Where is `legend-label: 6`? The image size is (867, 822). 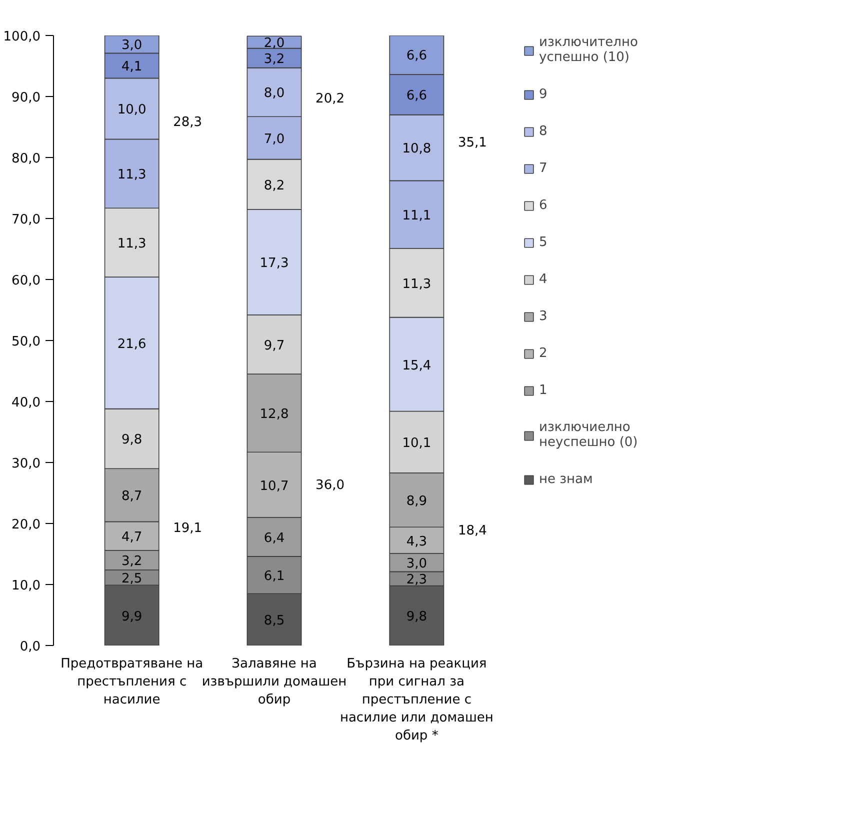
legend-label: 6 is located at coordinates (543, 205).